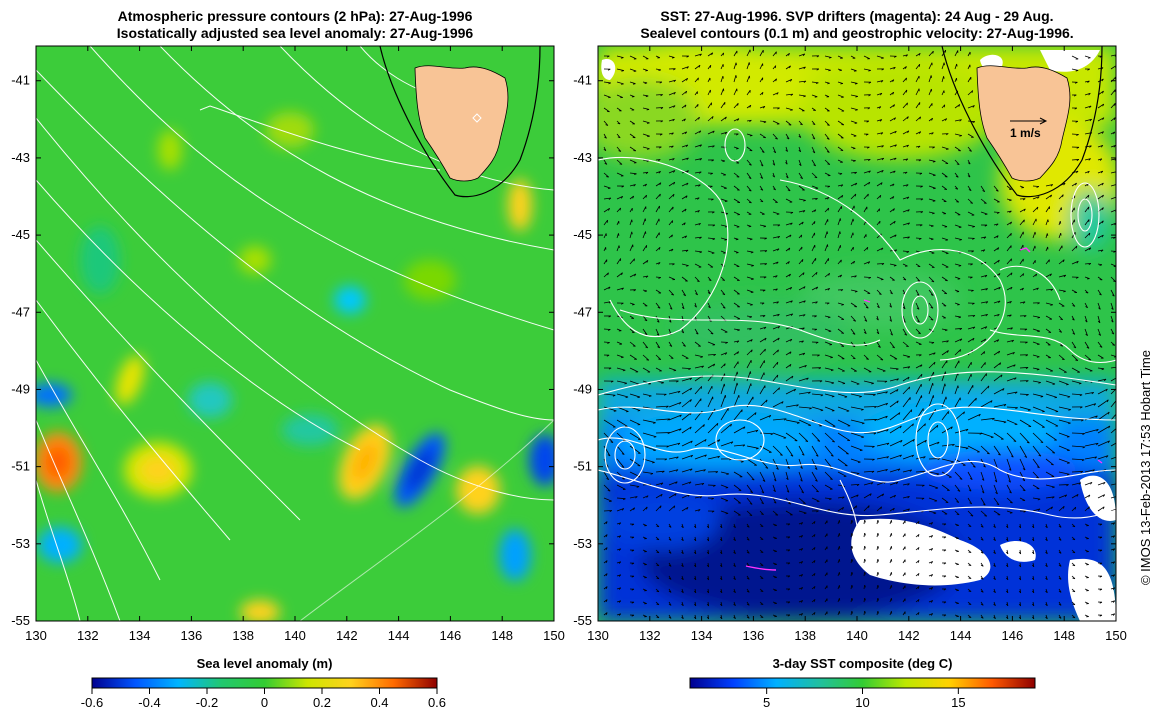 The height and width of the screenshot is (710, 1150). What do you see at coordinates (766, 702) in the screenshot?
I see `colorbar-tick-label: 5` at bounding box center [766, 702].